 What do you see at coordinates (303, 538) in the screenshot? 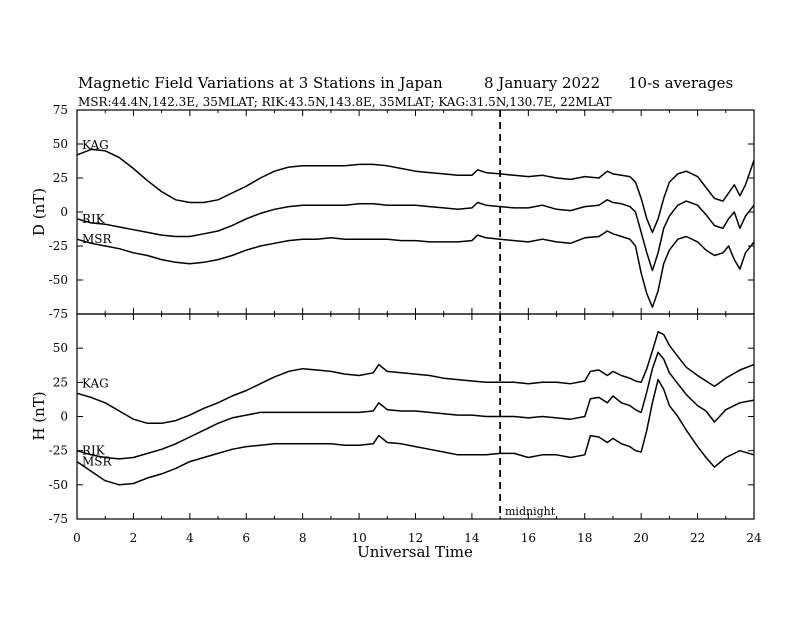
I see `x-tick-label: 8` at bounding box center [303, 538].